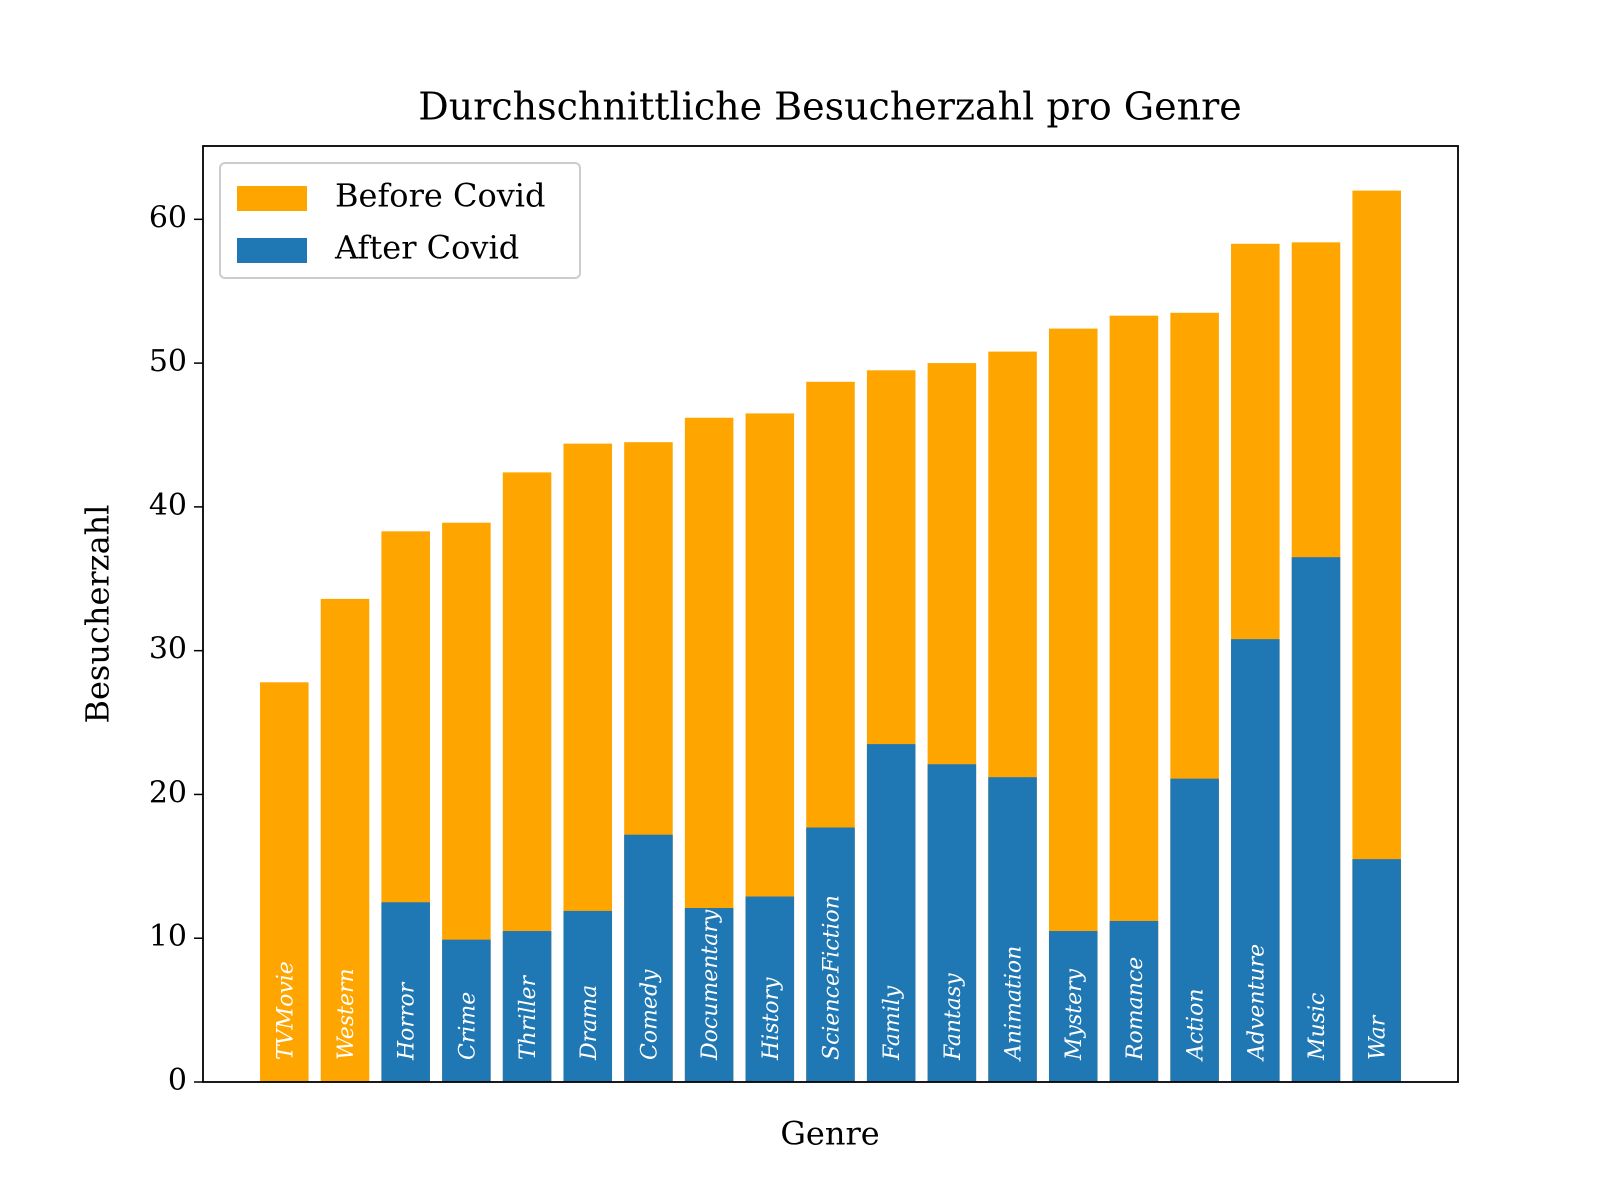  What do you see at coordinates (953, 1017) in the screenshot?
I see `category-label: Fantasy` at bounding box center [953, 1017].